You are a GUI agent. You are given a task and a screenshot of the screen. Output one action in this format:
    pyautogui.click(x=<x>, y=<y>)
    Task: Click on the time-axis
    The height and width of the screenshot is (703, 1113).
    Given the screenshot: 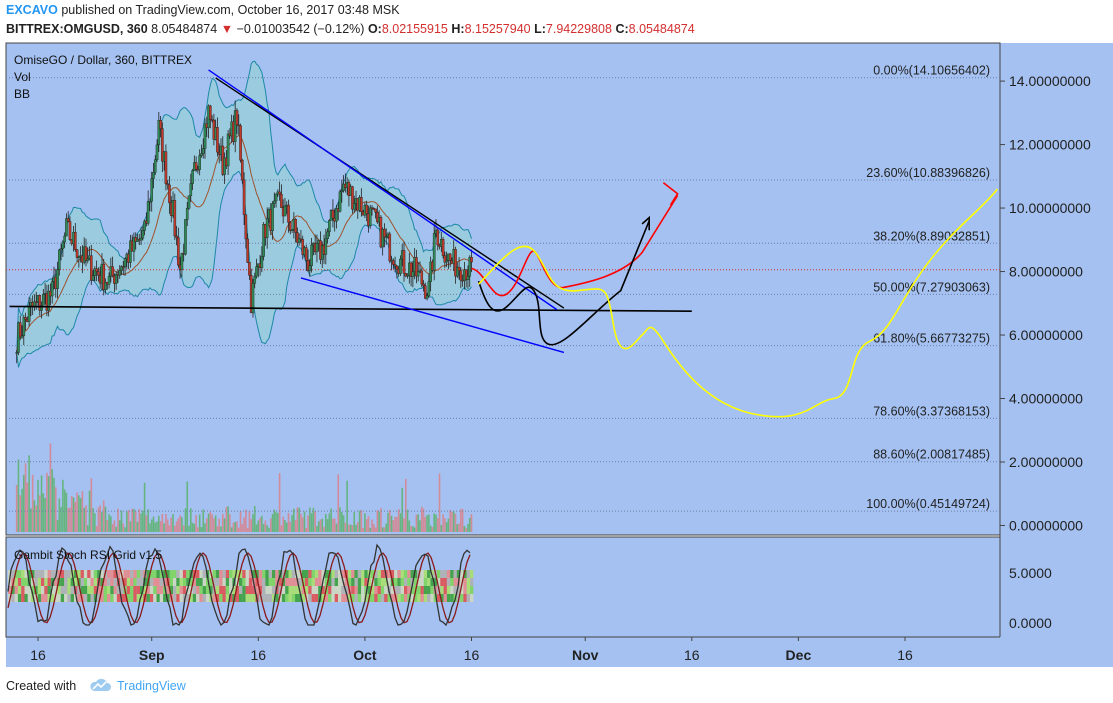 What is the action you would take?
    pyautogui.click(x=559, y=652)
    